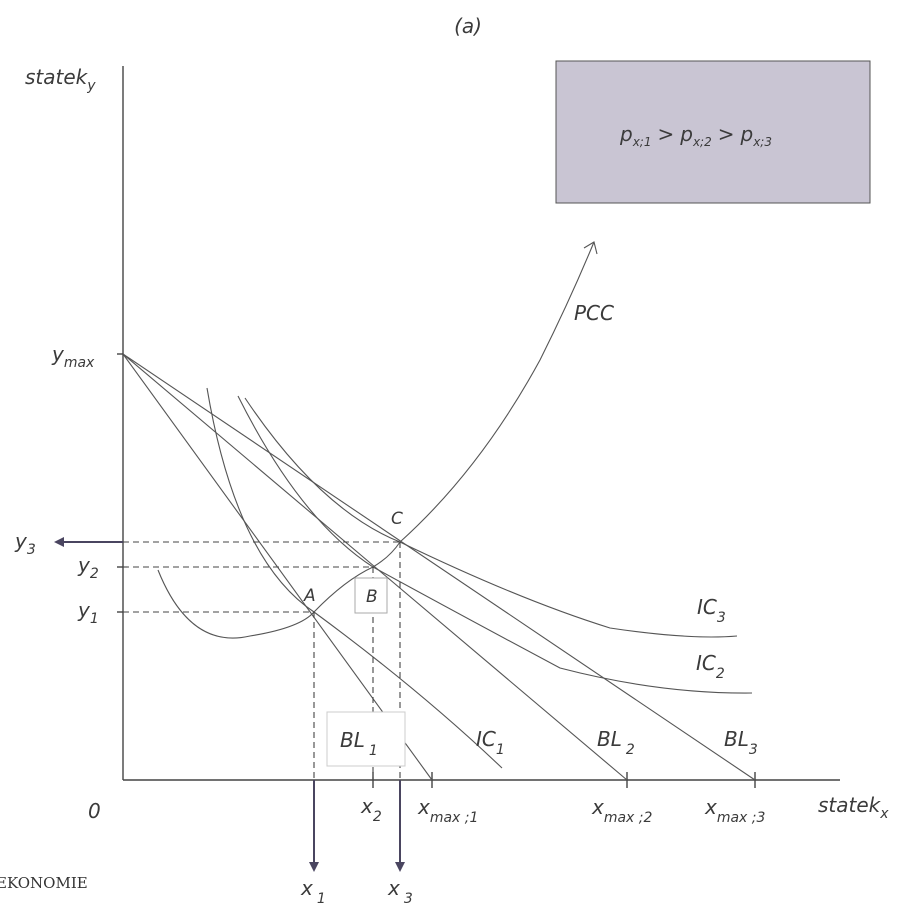  I want to click on point-b-label: B, so click(372, 597).